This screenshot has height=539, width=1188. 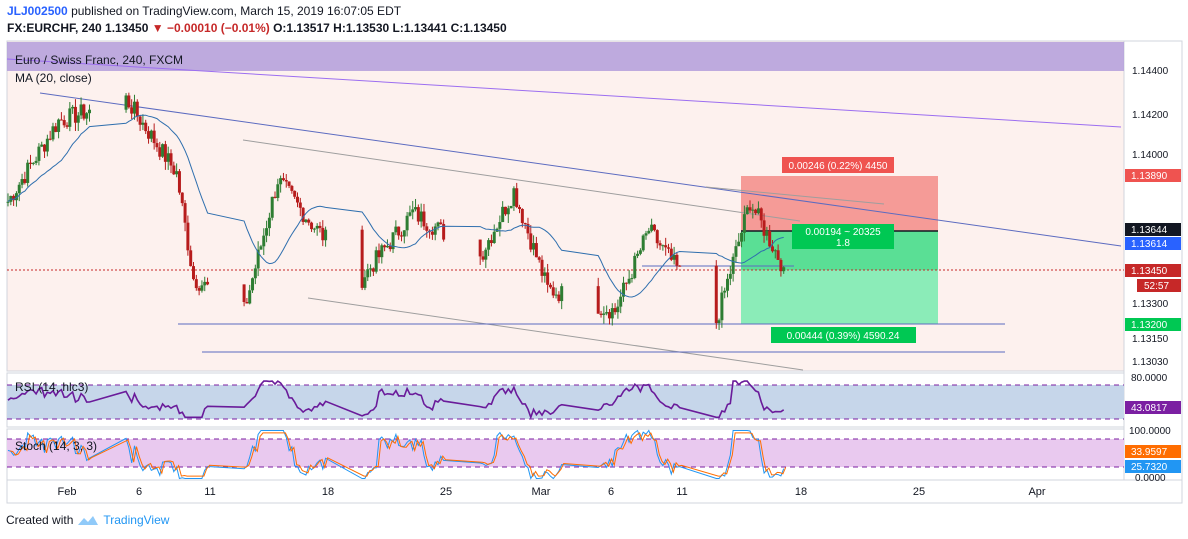 I want to click on rsi-tick: 80.0000, so click(x=1149, y=378).